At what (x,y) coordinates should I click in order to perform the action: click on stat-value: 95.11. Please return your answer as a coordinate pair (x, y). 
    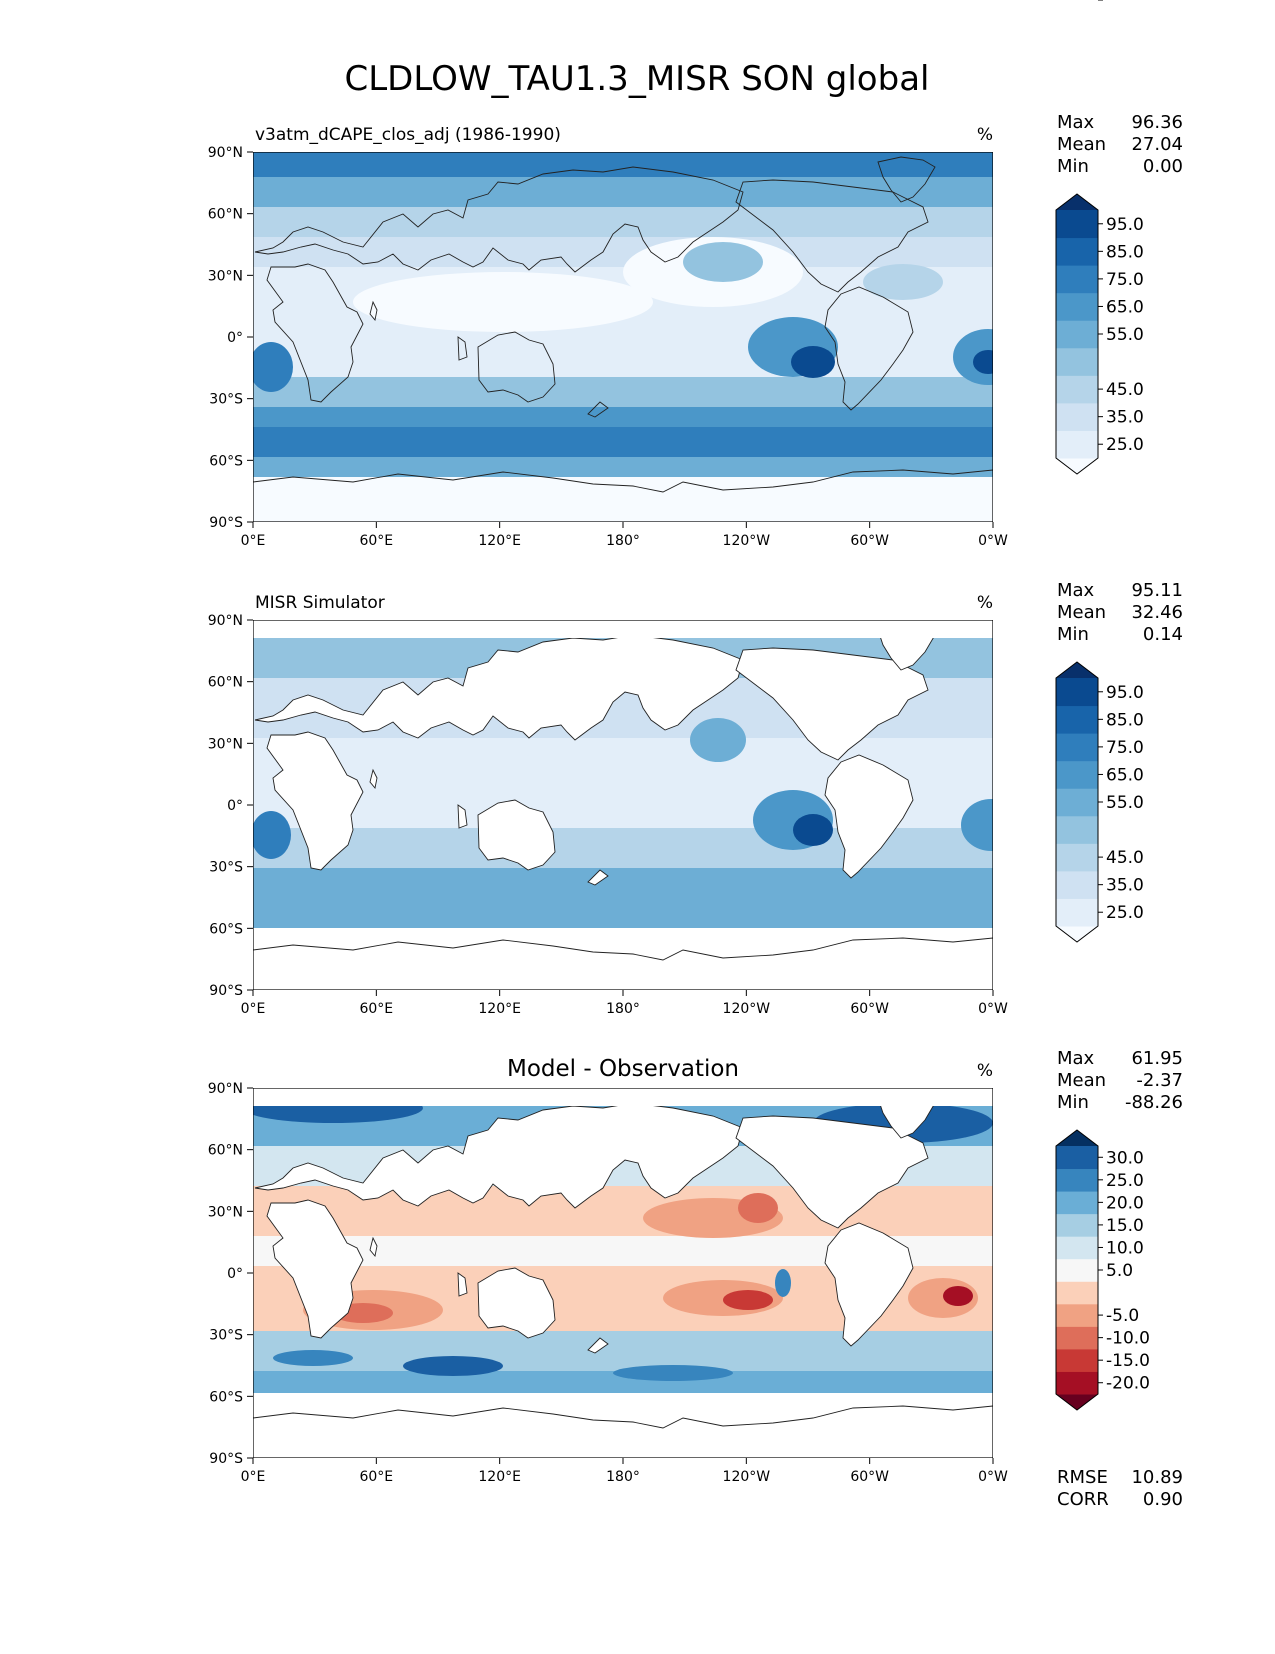
    Looking at the image, I should click on (1157, 590).